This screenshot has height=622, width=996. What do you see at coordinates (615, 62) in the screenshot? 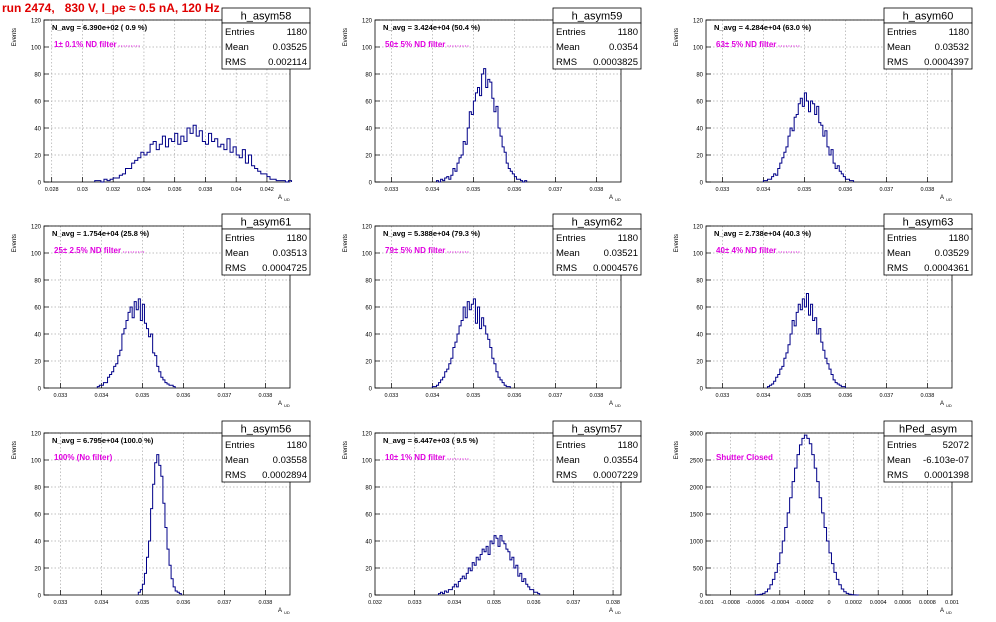
I see `stats-value: 0.0003825` at bounding box center [615, 62].